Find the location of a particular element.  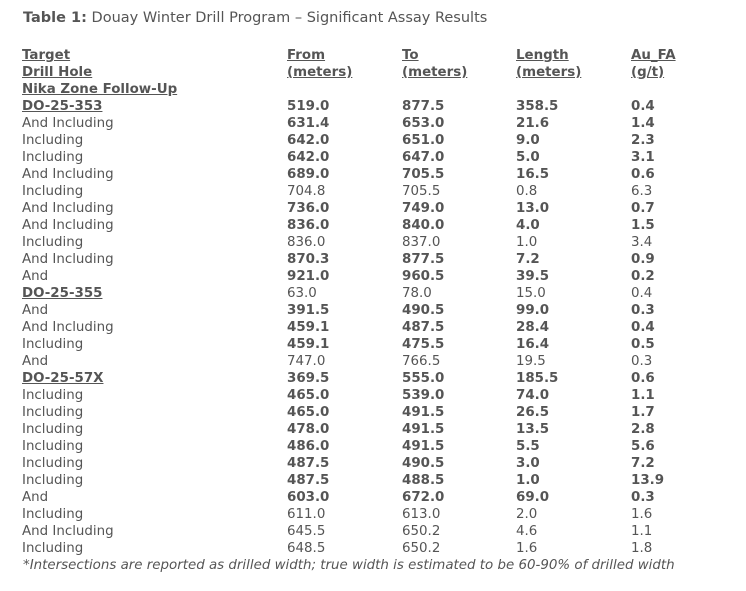

length-cell: 21.6 is located at coordinates (533, 123).